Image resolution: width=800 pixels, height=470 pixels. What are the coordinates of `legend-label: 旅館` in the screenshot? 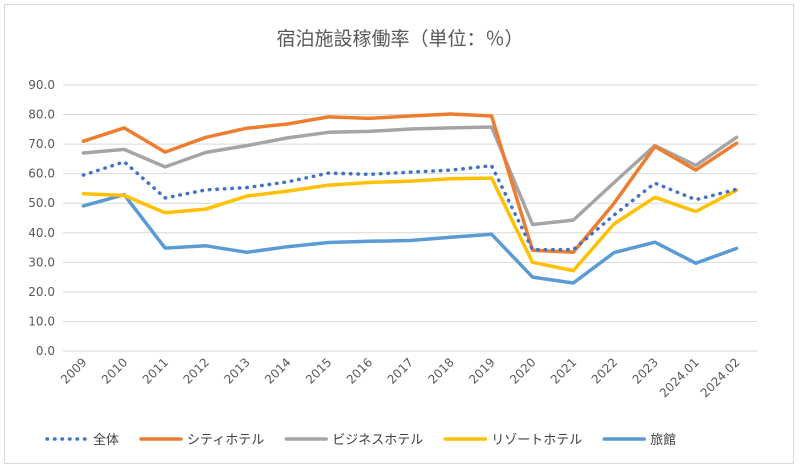 It's located at (663, 440).